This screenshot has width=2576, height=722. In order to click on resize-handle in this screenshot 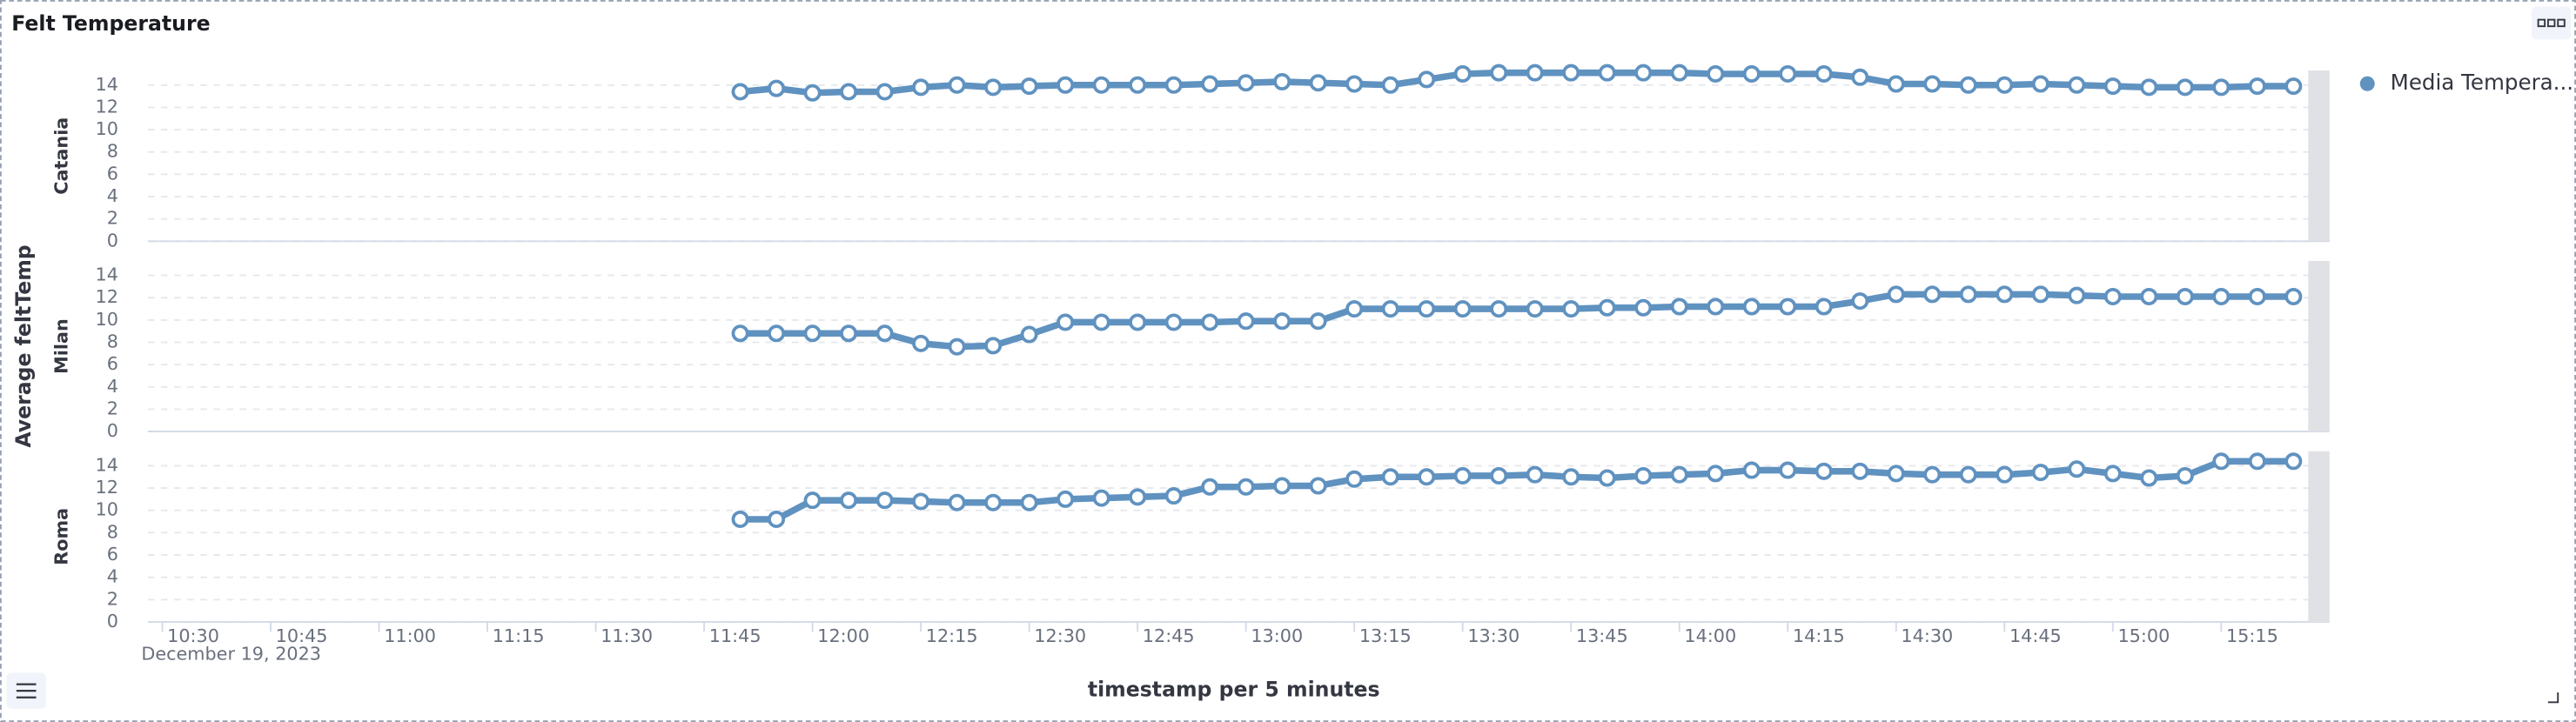, I will do `click(2553, 698)`.